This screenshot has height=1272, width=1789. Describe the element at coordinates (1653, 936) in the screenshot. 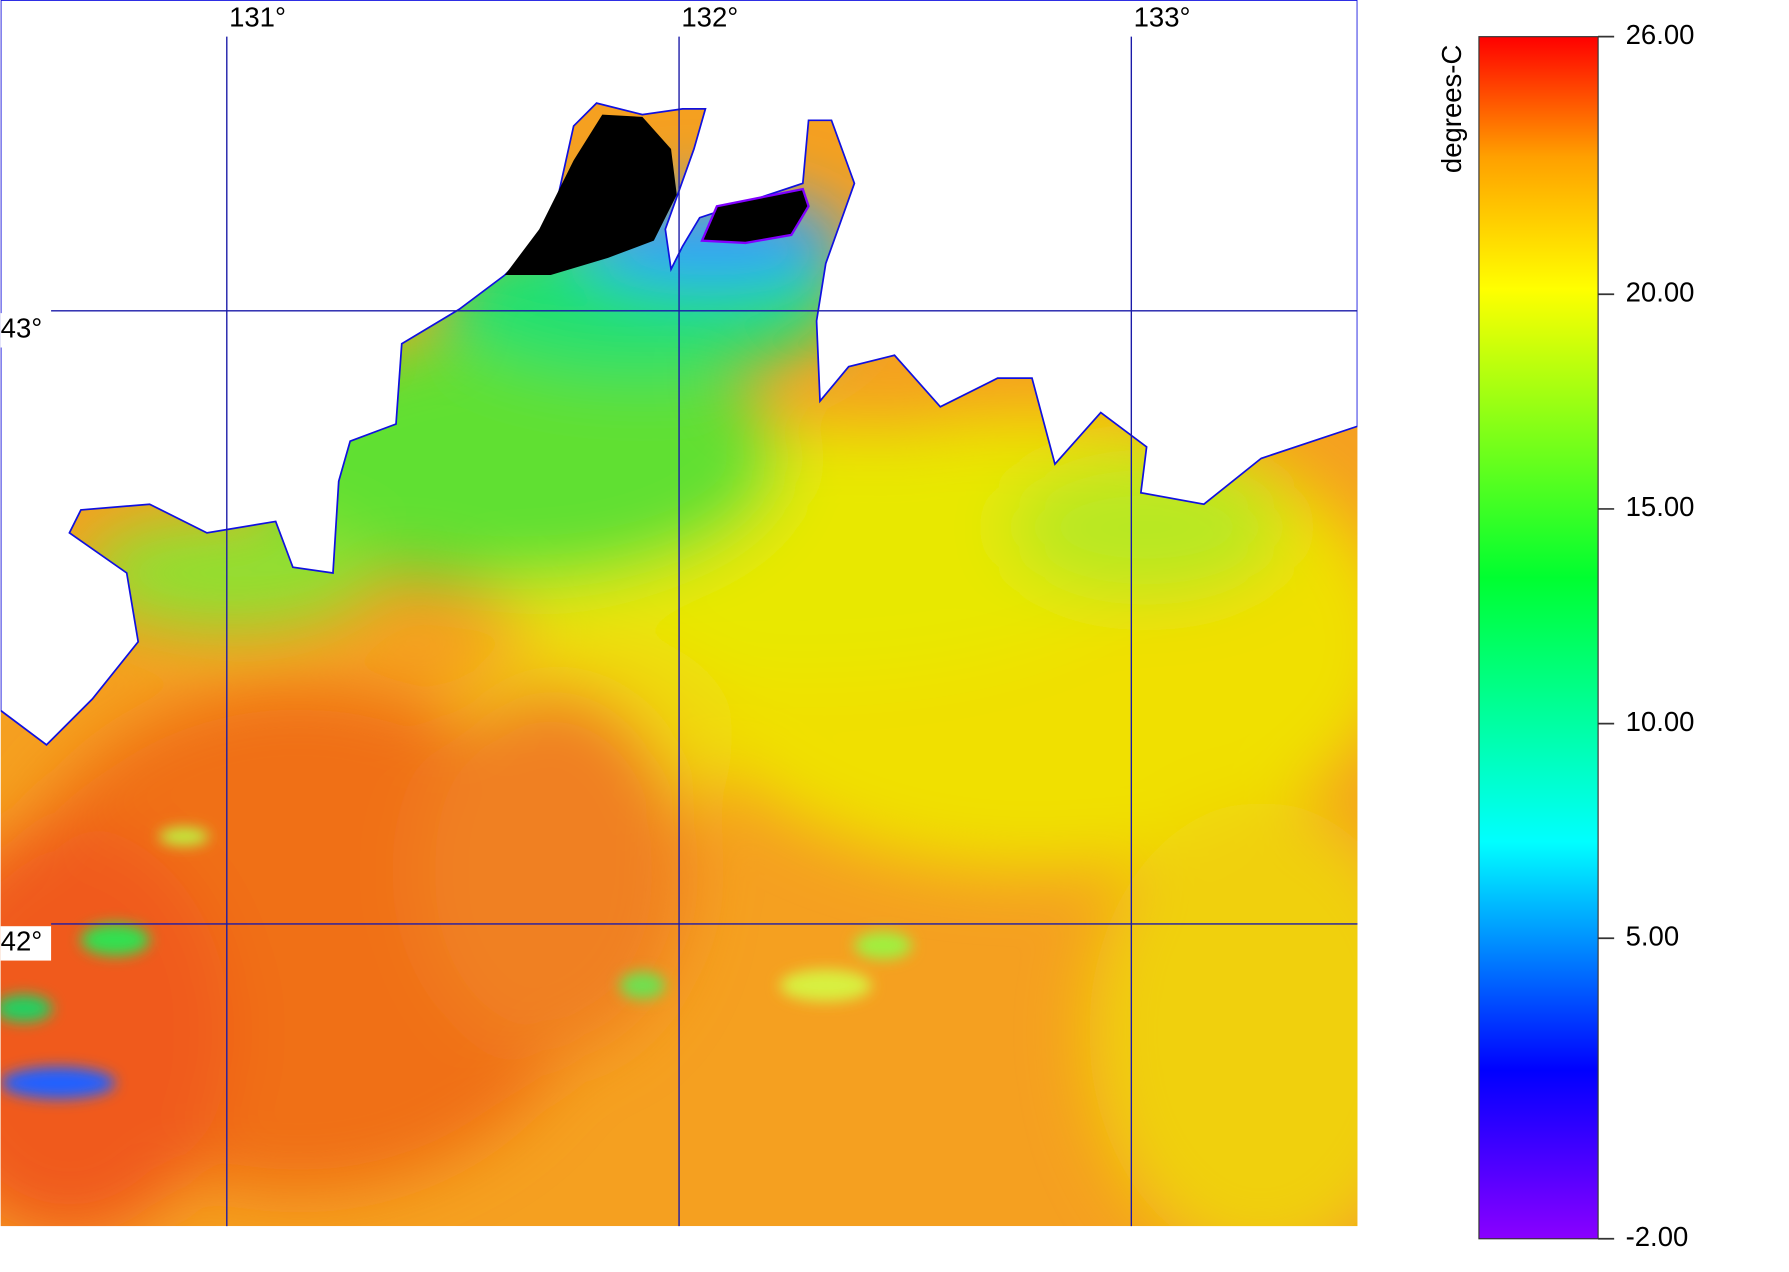

I see `colorbar-tick-label: 5.00` at that location.